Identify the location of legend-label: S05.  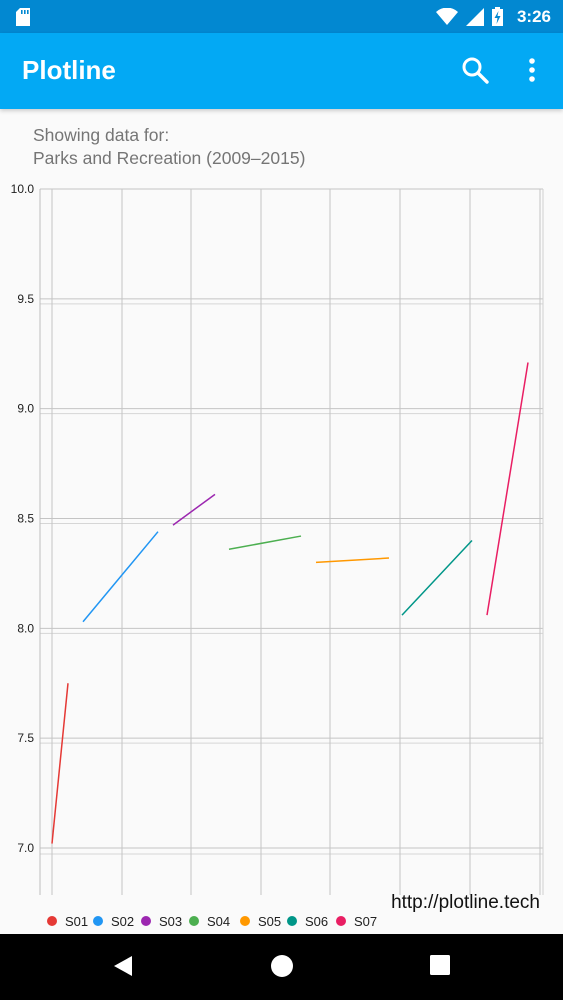
(269, 921).